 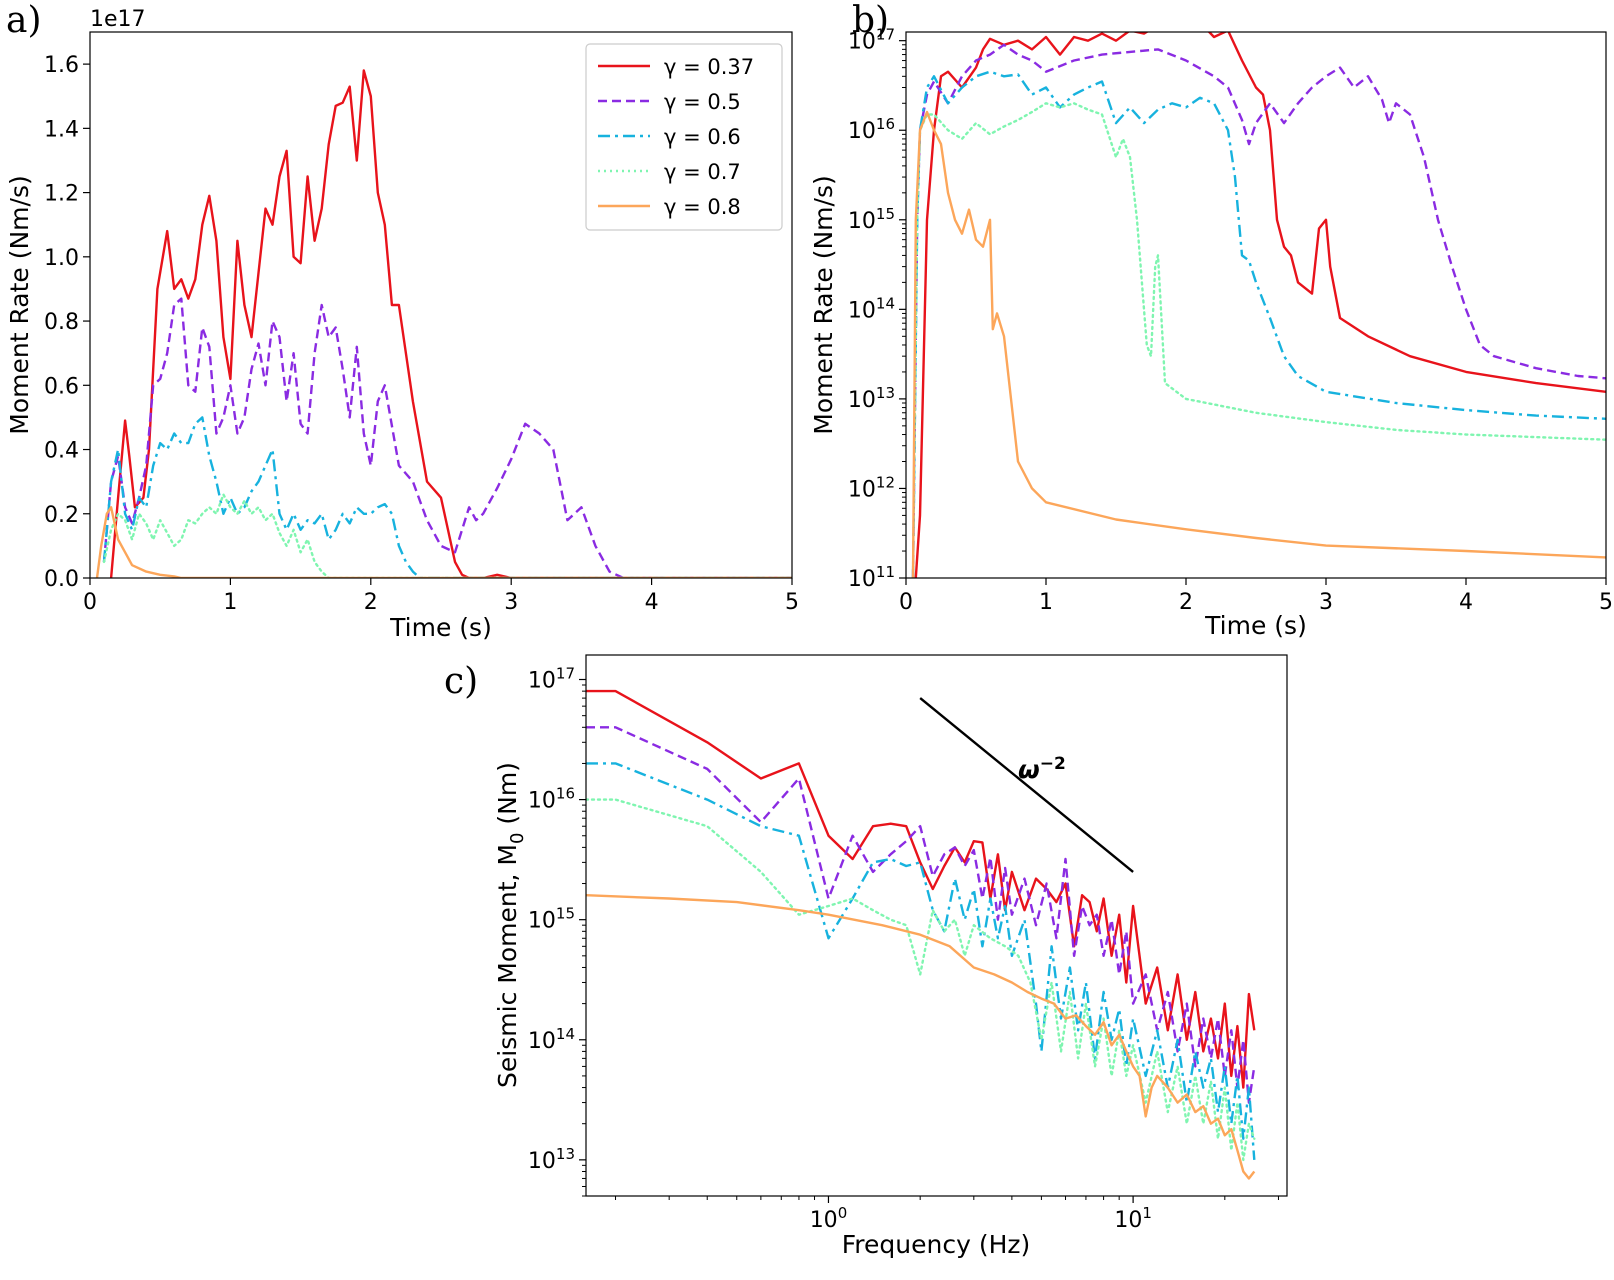 What do you see at coordinates (371, 602) in the screenshot?
I see `panel-a-xtick-label: 2` at bounding box center [371, 602].